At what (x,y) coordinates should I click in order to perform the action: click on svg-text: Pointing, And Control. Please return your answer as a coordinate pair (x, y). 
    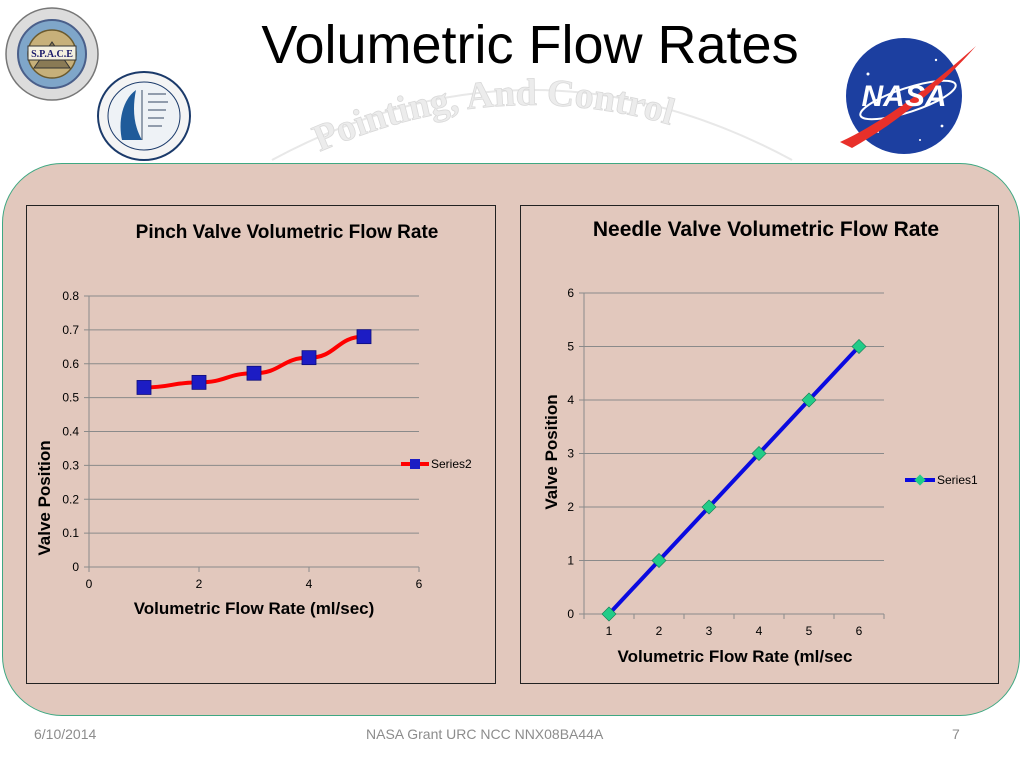
    Looking at the image, I should click on (493, 116).